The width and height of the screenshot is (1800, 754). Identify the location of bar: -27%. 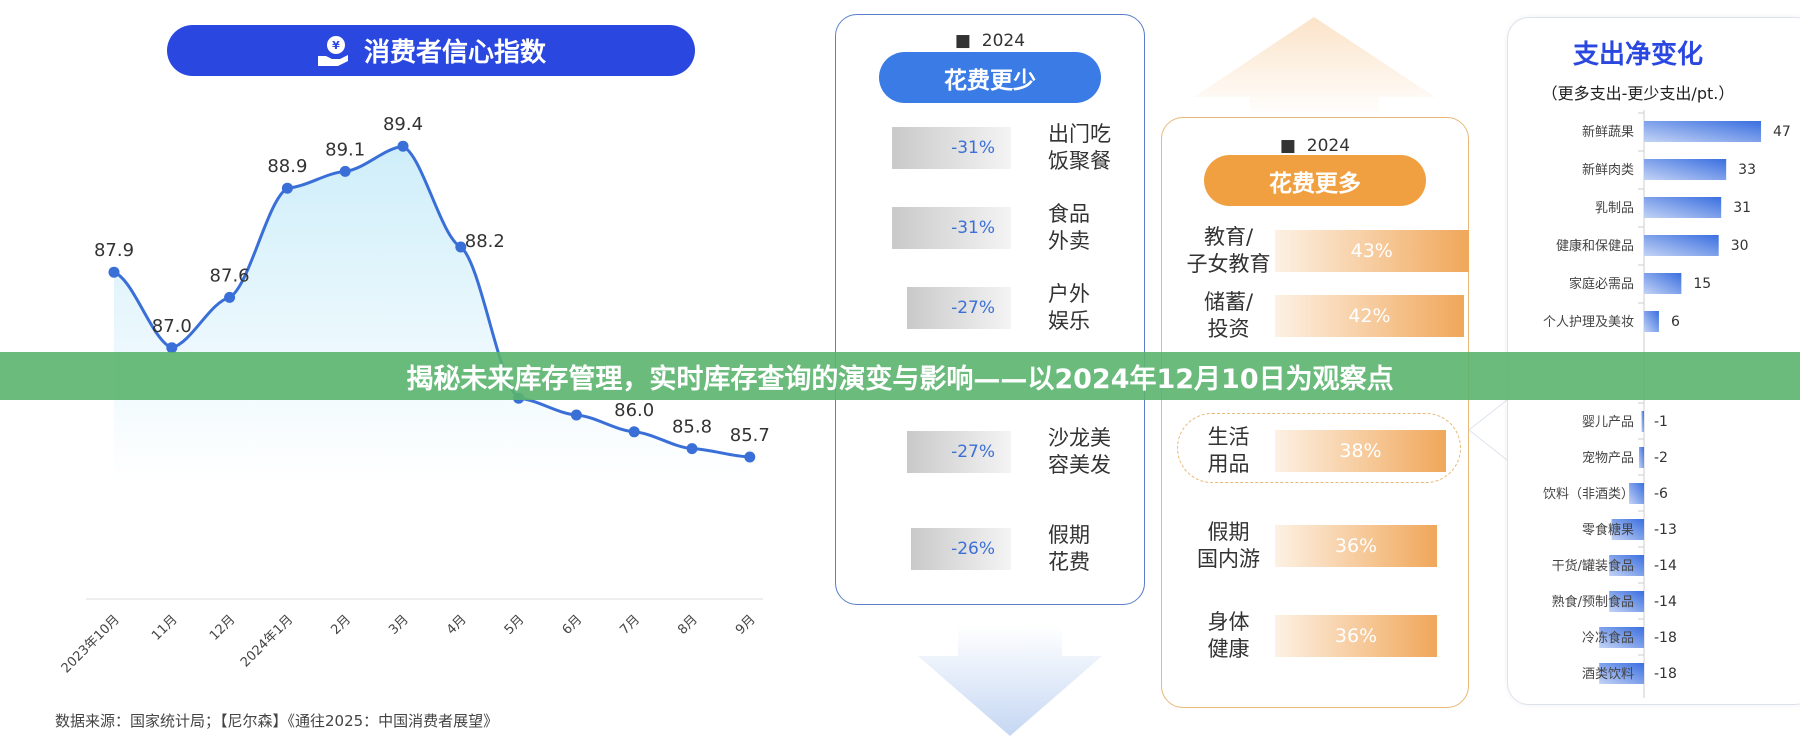
(959, 308).